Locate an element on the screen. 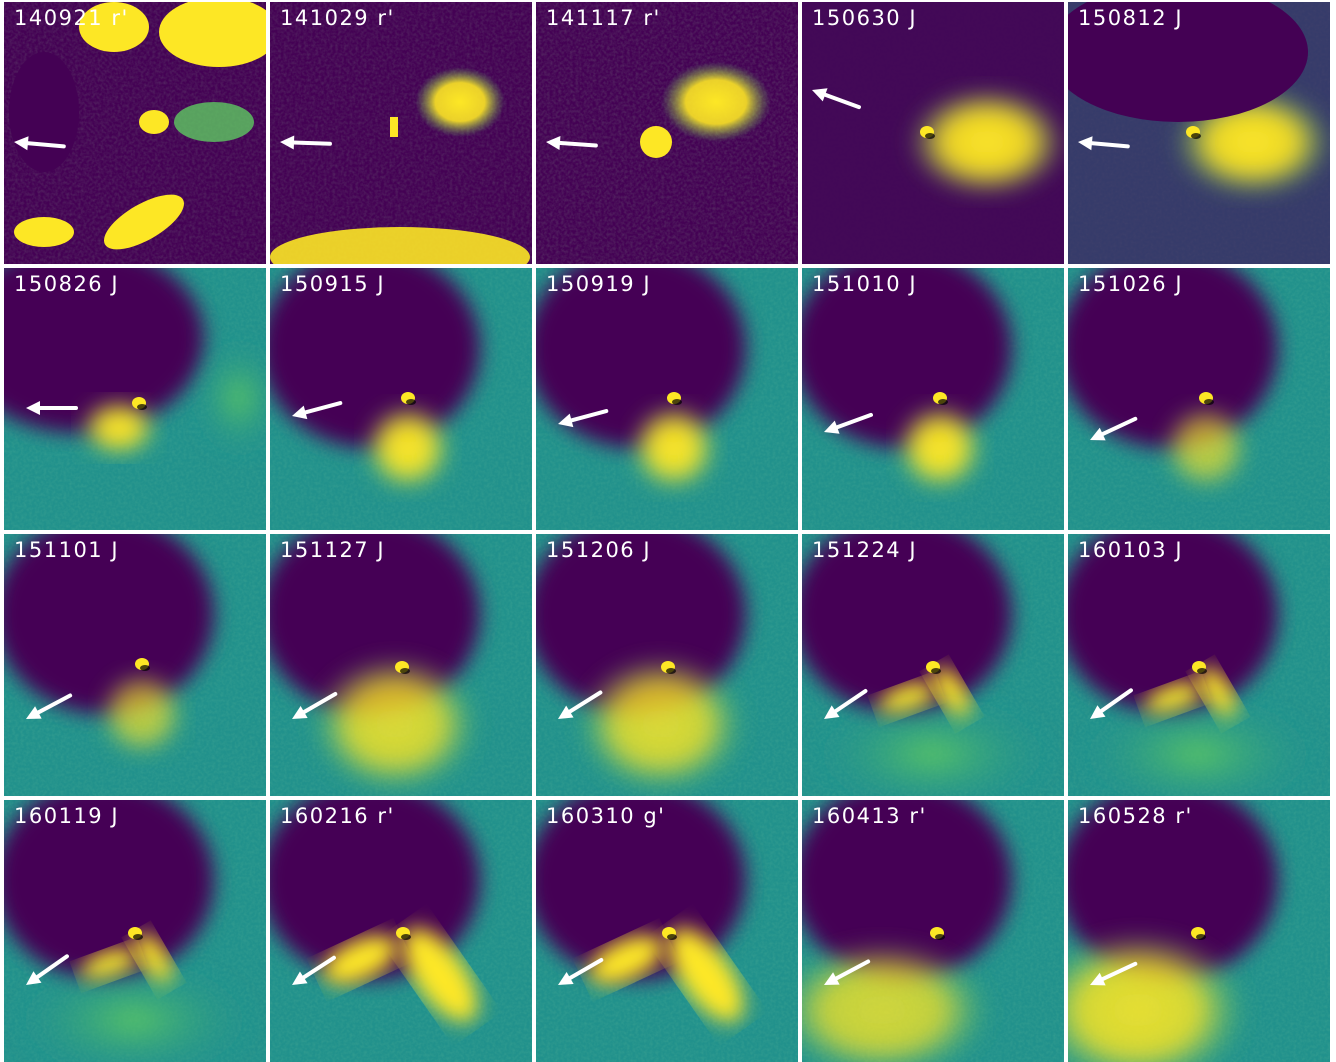 Image resolution: width=1336 pixels, height=1062 pixels. panel-label: 151010 J is located at coordinates (865, 284).